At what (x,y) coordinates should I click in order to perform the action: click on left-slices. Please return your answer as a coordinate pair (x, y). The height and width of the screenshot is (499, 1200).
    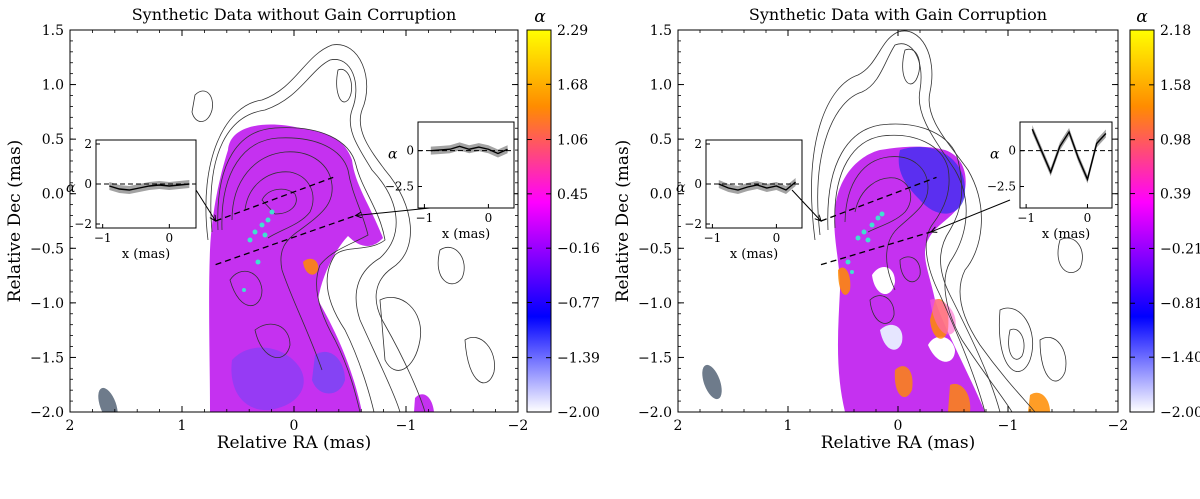
    Looking at the image, I should click on (285, 221).